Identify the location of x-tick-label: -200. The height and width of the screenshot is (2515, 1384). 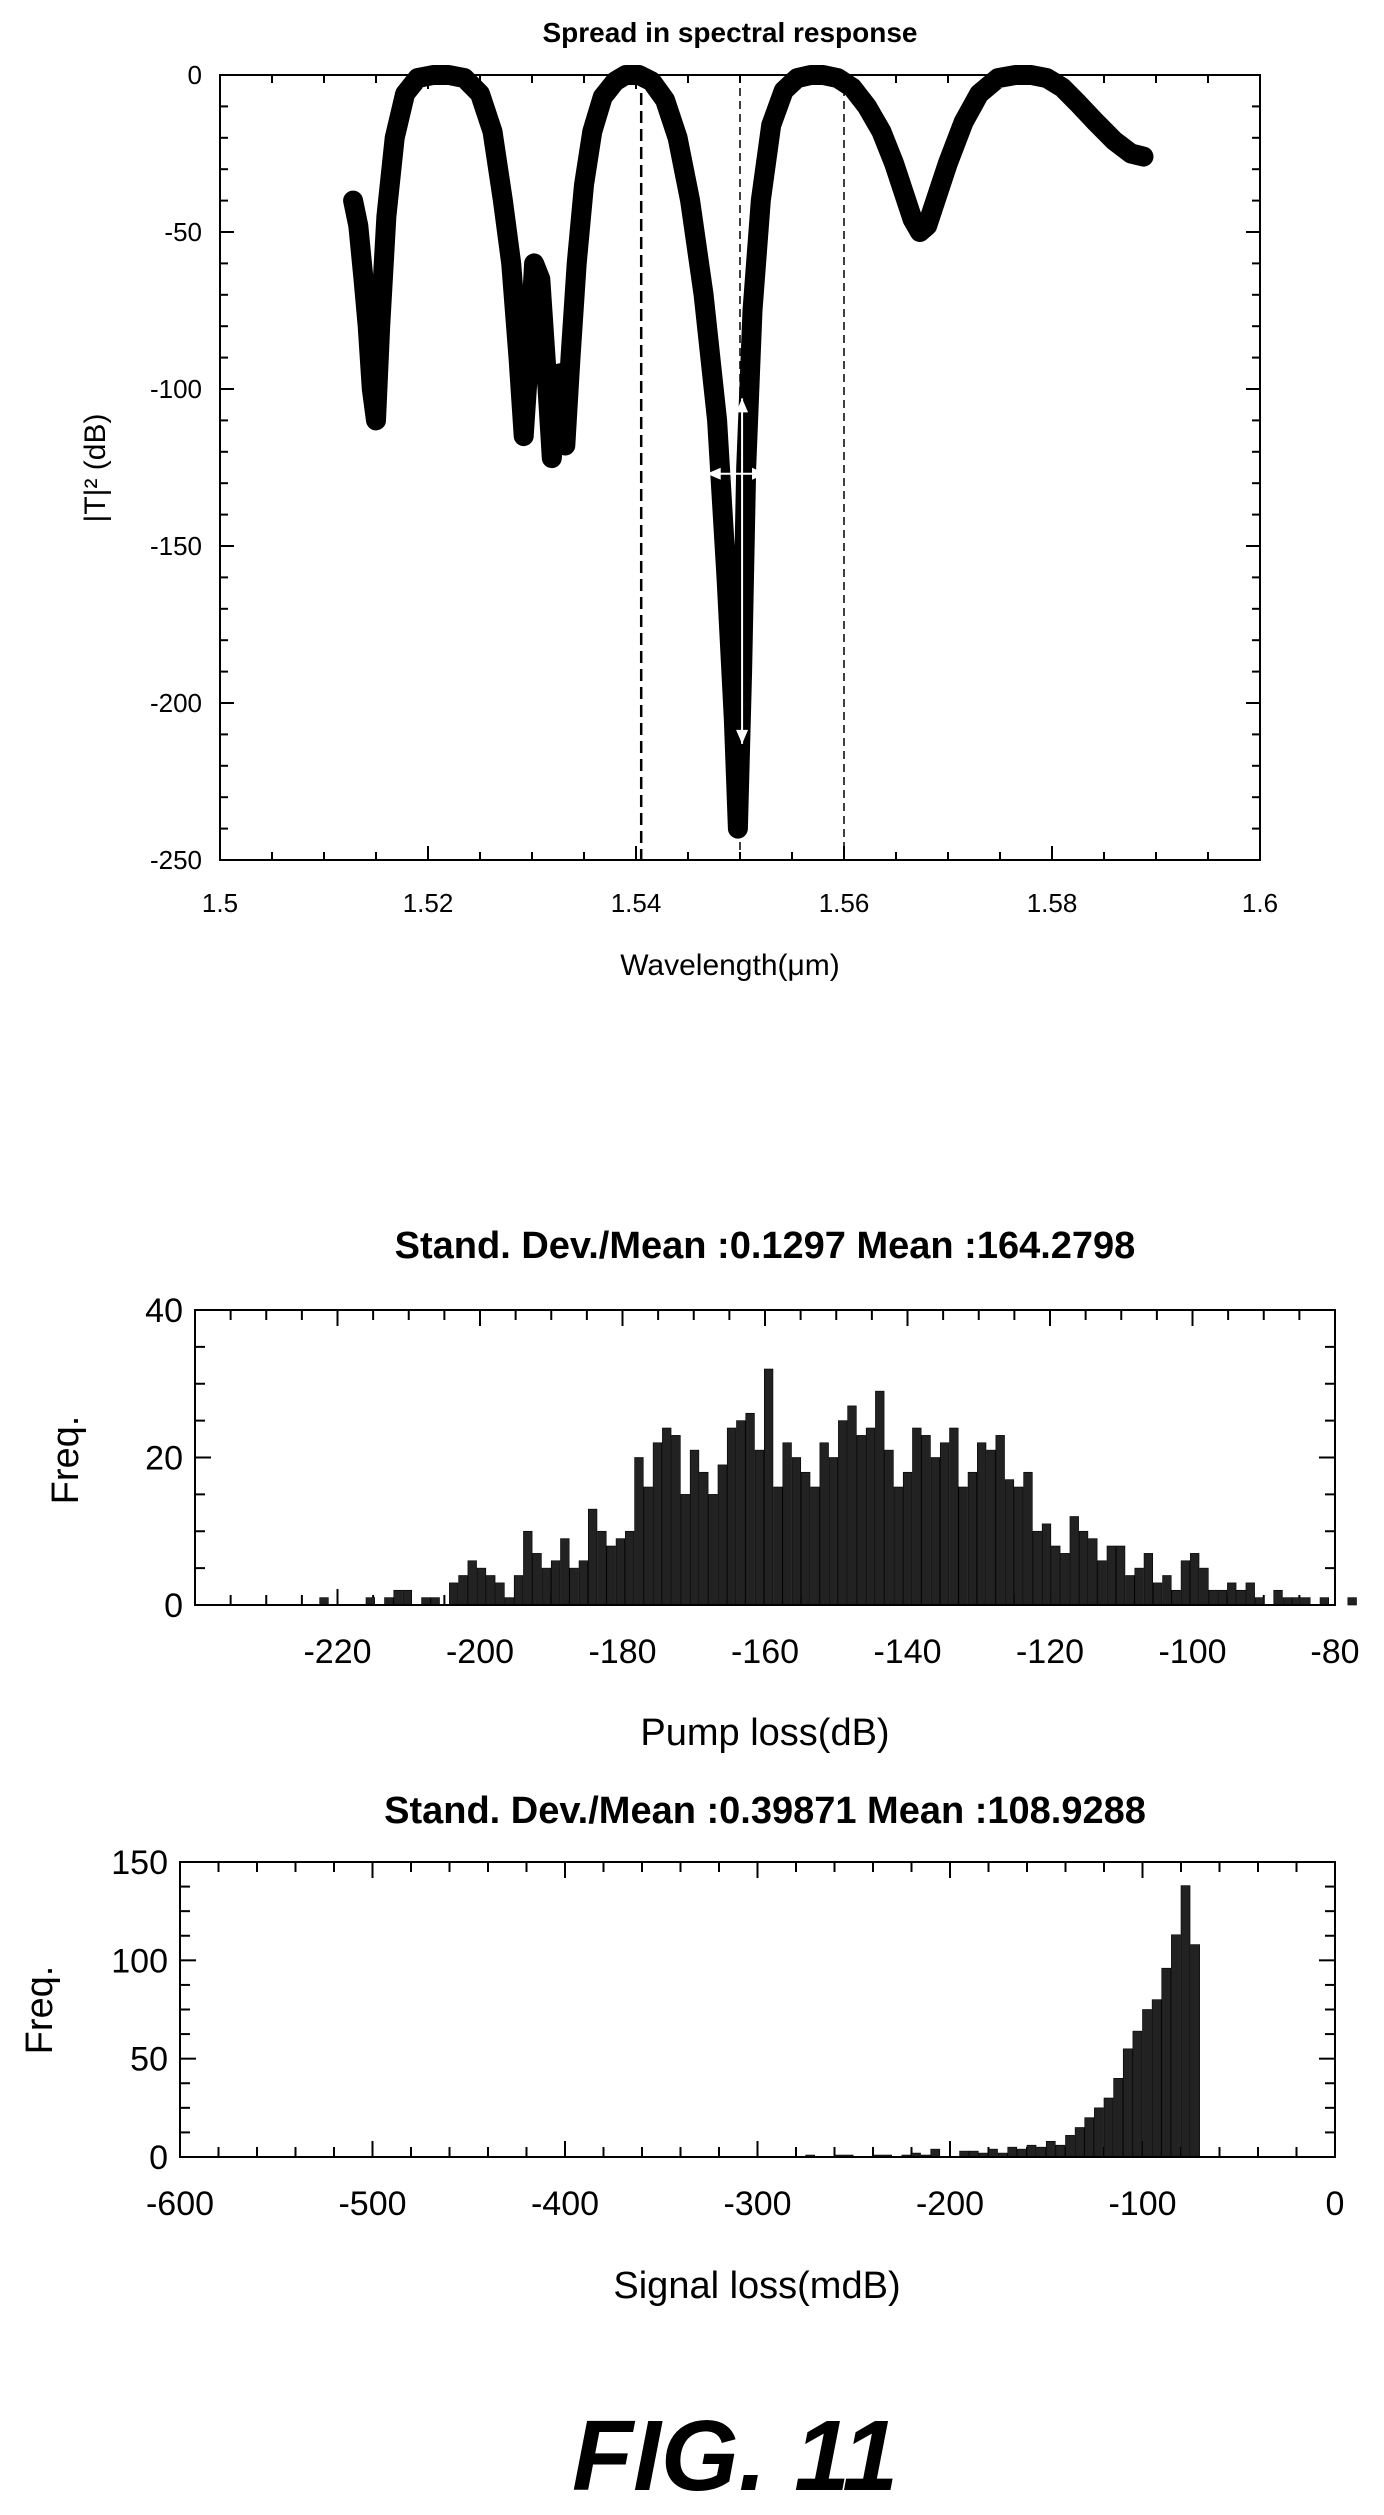
(480, 1652).